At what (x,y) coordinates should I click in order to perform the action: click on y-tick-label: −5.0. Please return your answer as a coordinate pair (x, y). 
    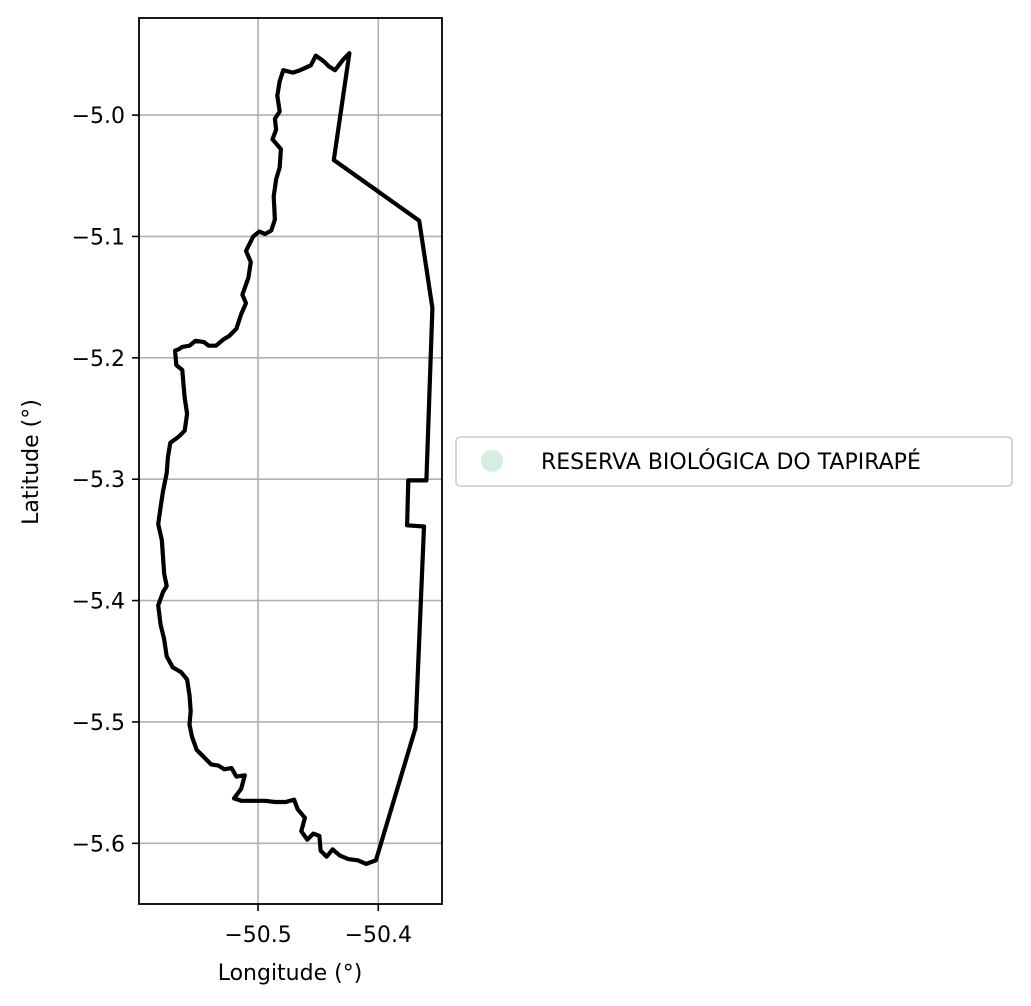
    Looking at the image, I should click on (98, 116).